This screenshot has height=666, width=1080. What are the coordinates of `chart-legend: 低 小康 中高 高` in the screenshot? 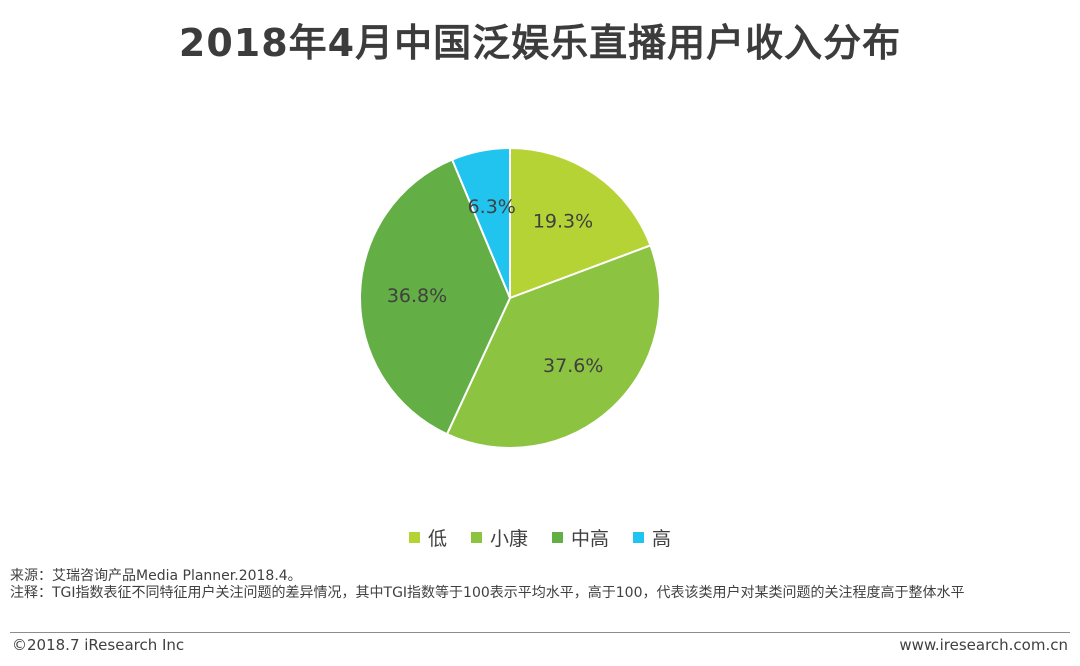 It's located at (540, 537).